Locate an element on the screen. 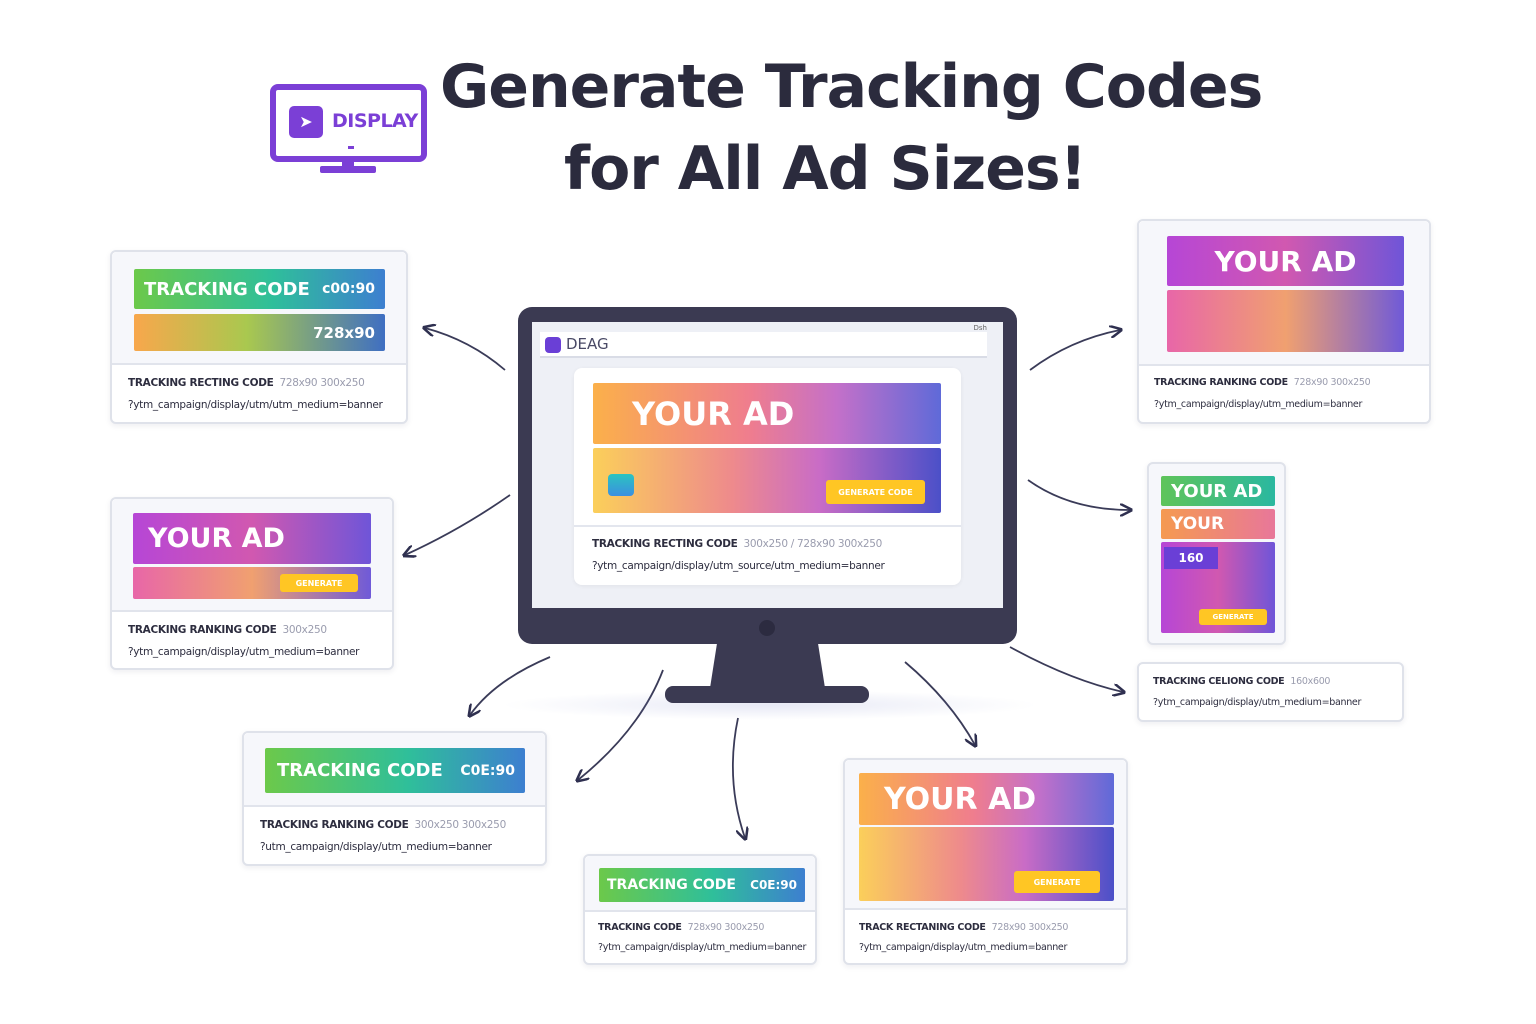  headline-line1: Generate Tracking Codes is located at coordinates (851, 87).